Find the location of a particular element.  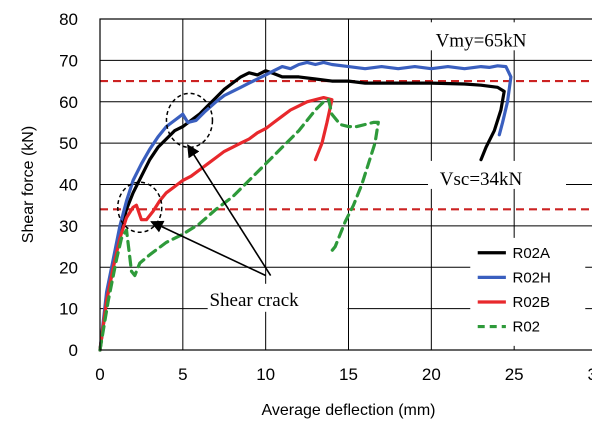

x-tick-label: 25 is located at coordinates (514, 374).